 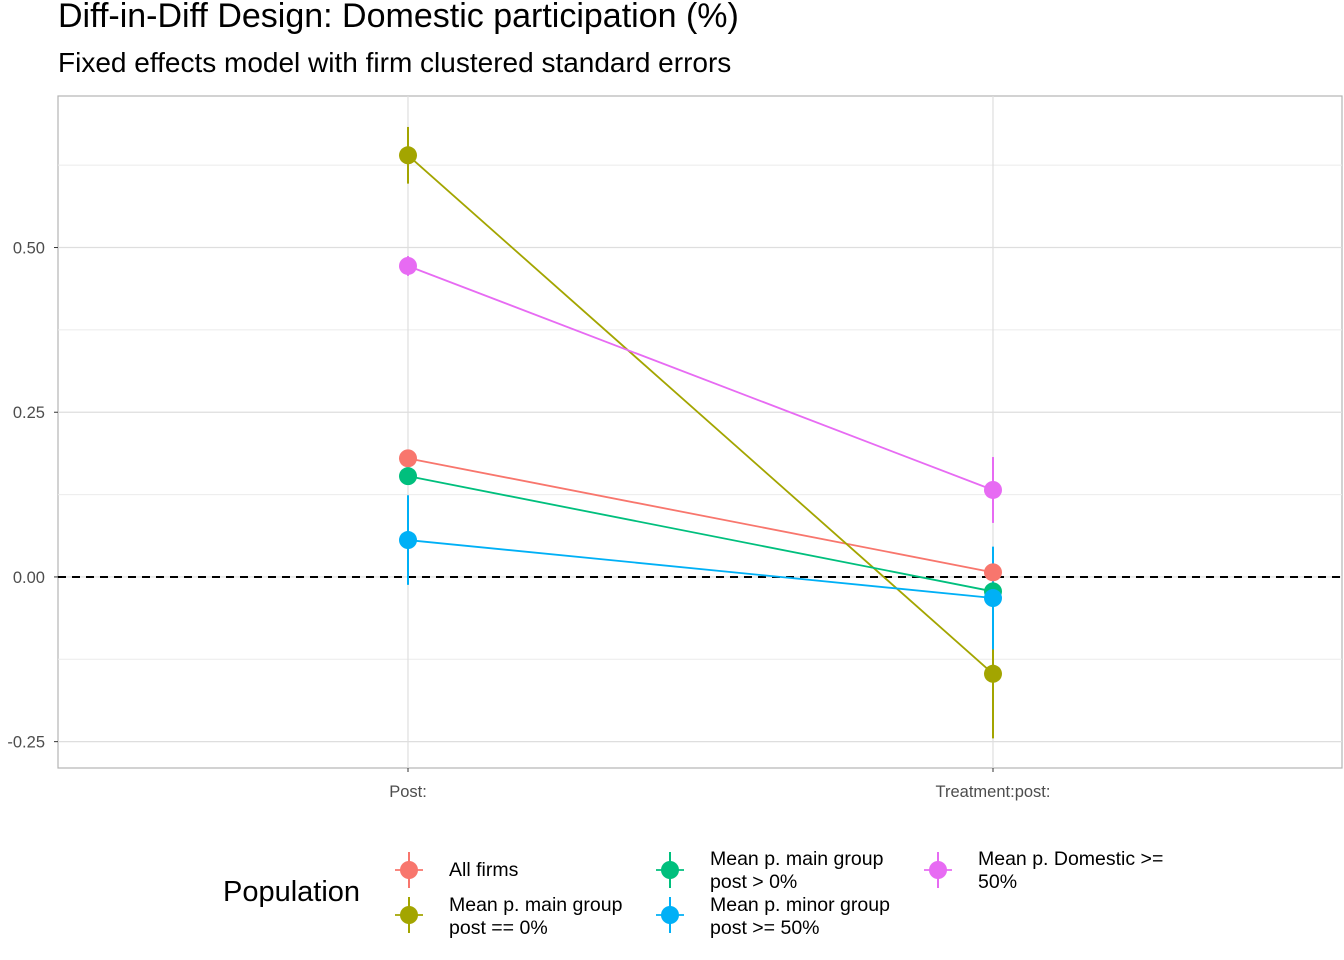 I want to click on y-tick-label: 0.00, so click(x=29, y=578).